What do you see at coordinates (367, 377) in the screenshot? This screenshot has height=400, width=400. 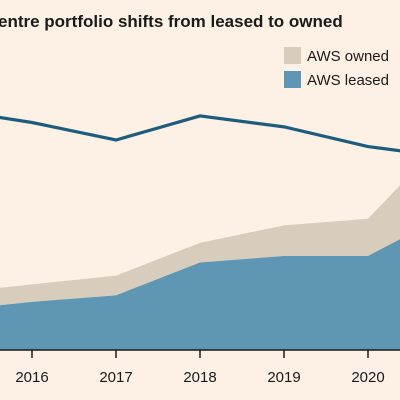 I see `x-tick-label-2020: 2020` at bounding box center [367, 377].